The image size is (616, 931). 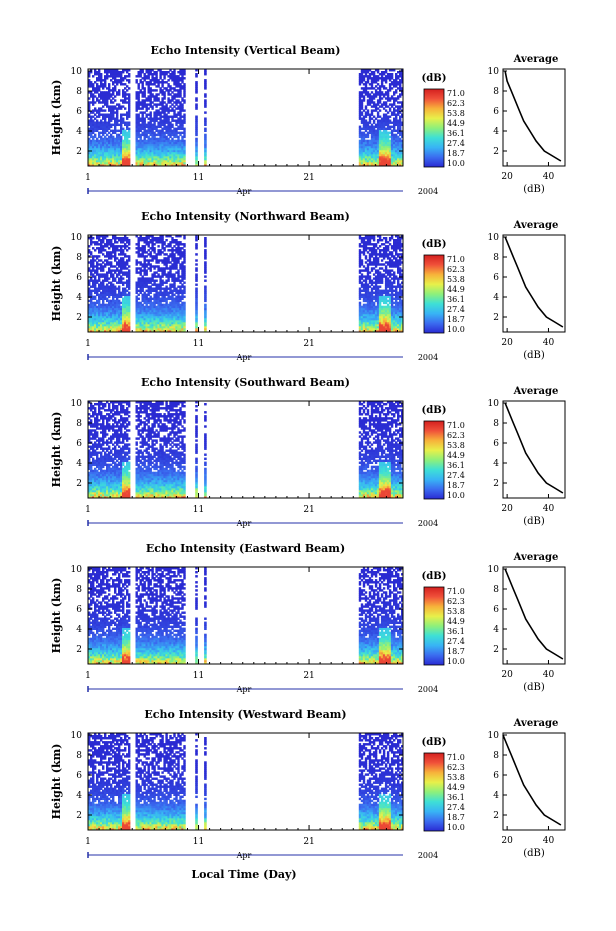 What do you see at coordinates (496, 112) in the screenshot?
I see `average-y-tick-label: 6` at bounding box center [496, 112].